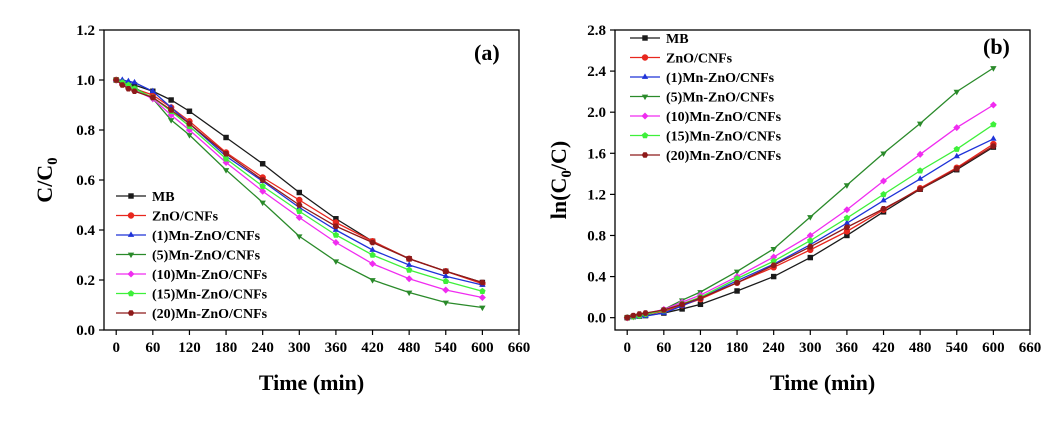 This screenshot has width=1042, height=429. I want to click on legend-item: MB, so click(145, 197).